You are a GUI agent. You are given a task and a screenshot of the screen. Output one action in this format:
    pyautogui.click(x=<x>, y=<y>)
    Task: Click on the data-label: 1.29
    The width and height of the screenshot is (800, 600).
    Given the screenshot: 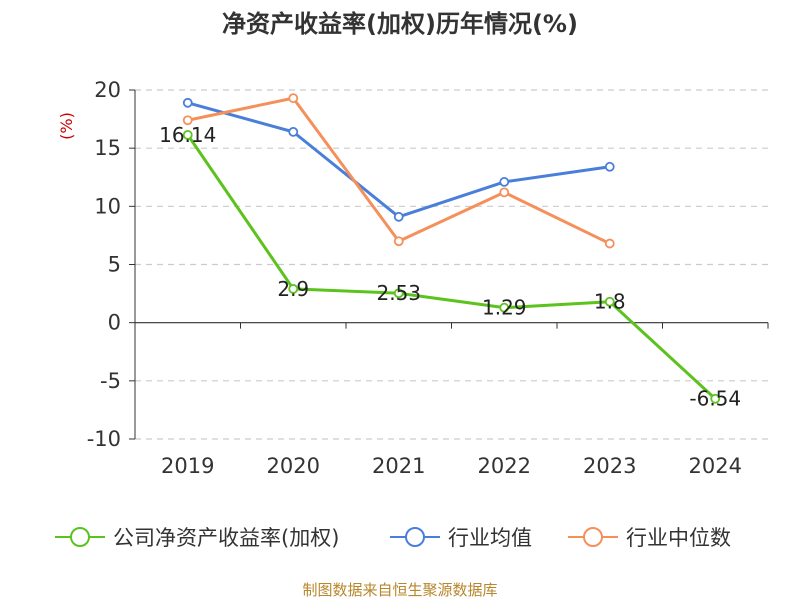 What is the action you would take?
    pyautogui.click(x=504, y=308)
    